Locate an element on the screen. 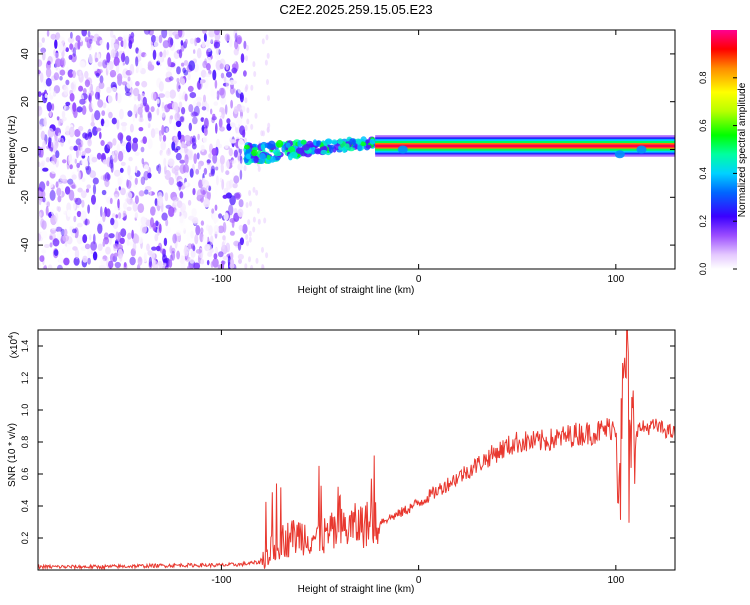  colorbar-tick-label: 0.4 is located at coordinates (703, 173).